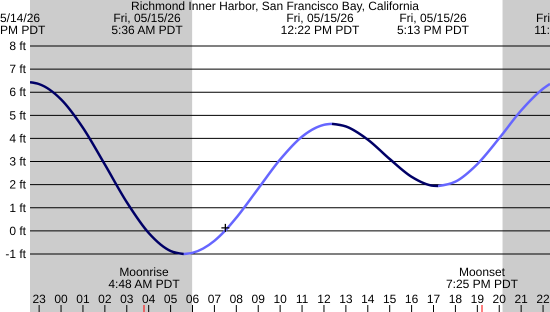  I want to click on y-tick-label: 8 ft, so click(18, 45).